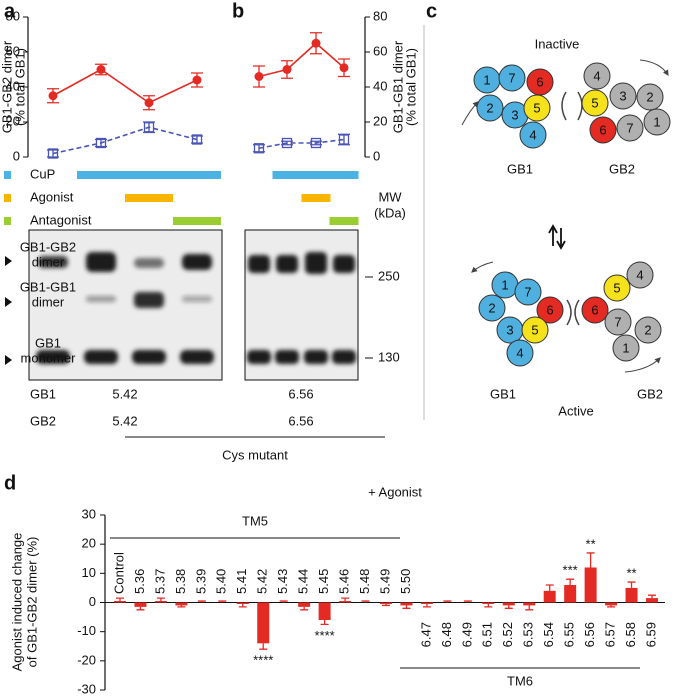 This screenshot has width=685, height=696. Describe the element at coordinates (255, 520) in the screenshot. I see `group-label: TM5` at that location.